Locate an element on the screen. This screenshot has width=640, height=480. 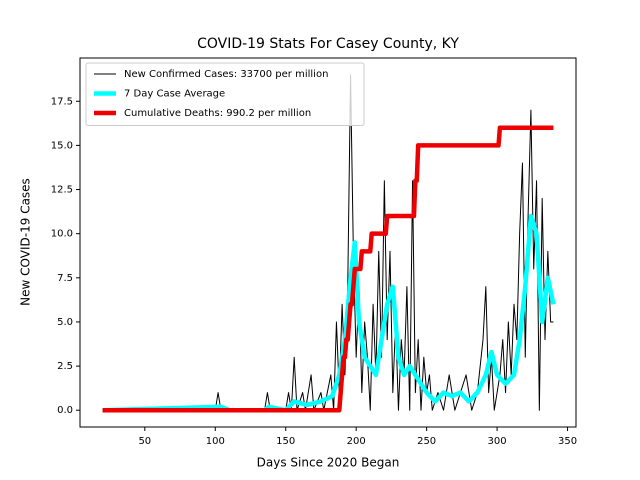
legend-box is located at coordinates (225, 94).